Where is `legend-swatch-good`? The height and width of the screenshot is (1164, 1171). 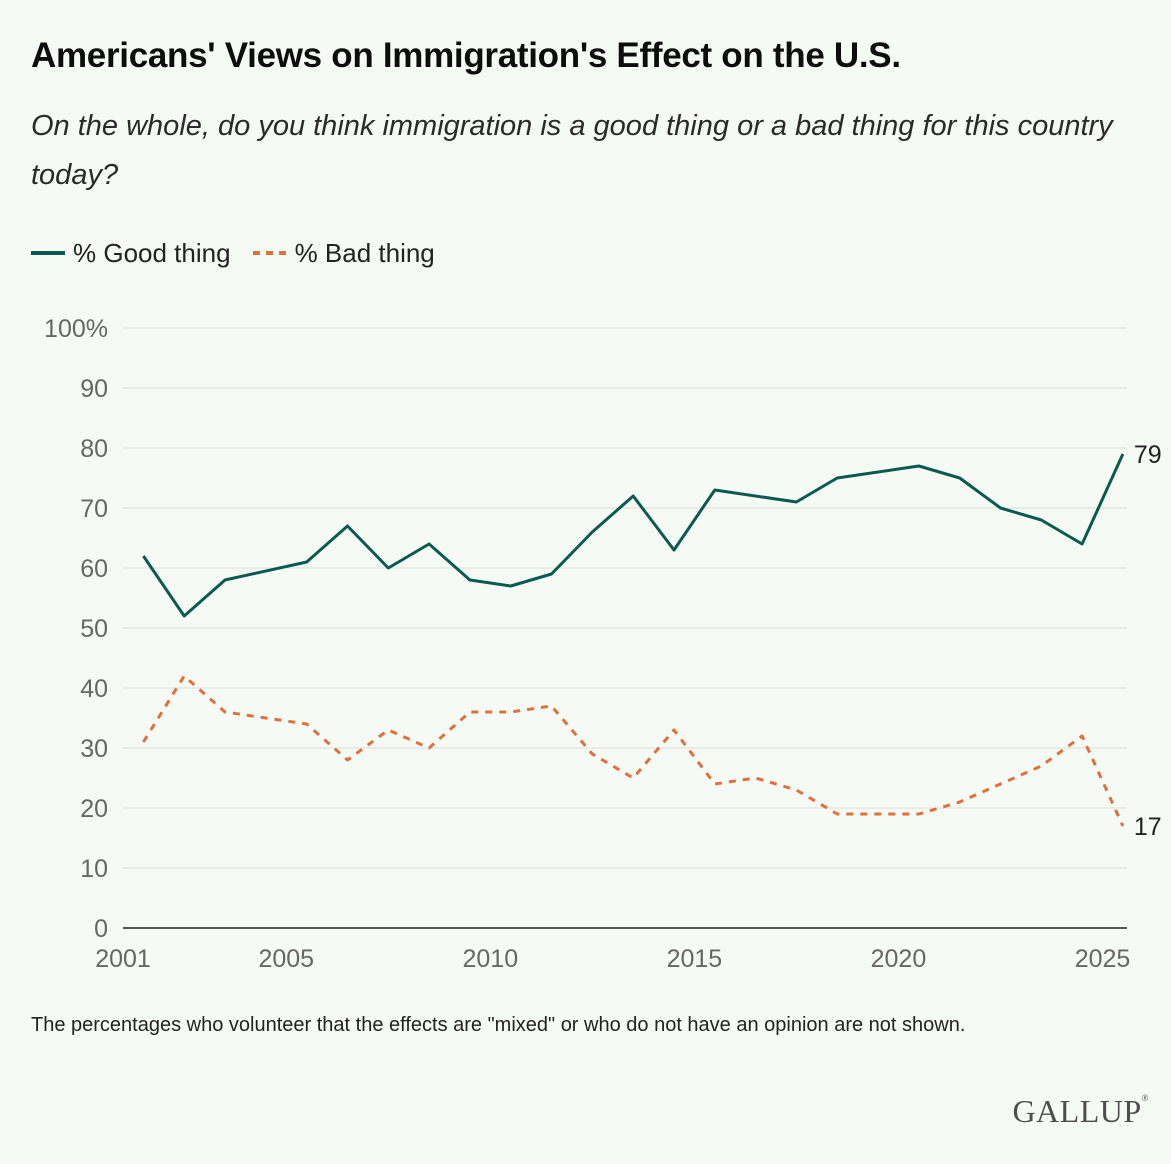
legend-swatch-good is located at coordinates (48, 253).